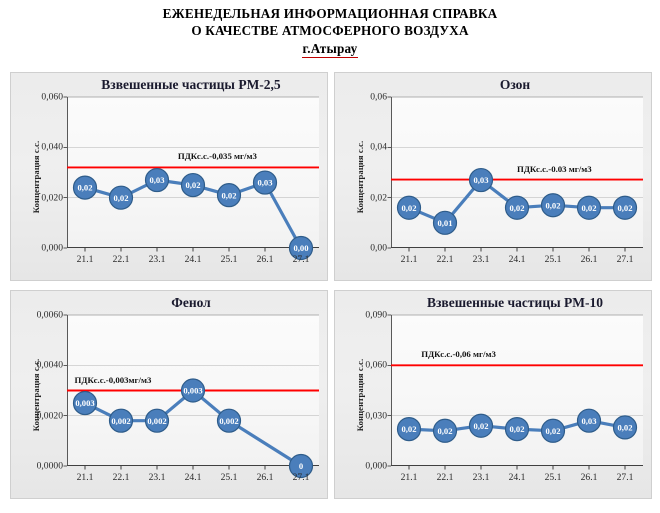 This screenshot has height=513, width=660. I want to click on chart-title: Взвешенные частицы PM-10, so click(514, 302).